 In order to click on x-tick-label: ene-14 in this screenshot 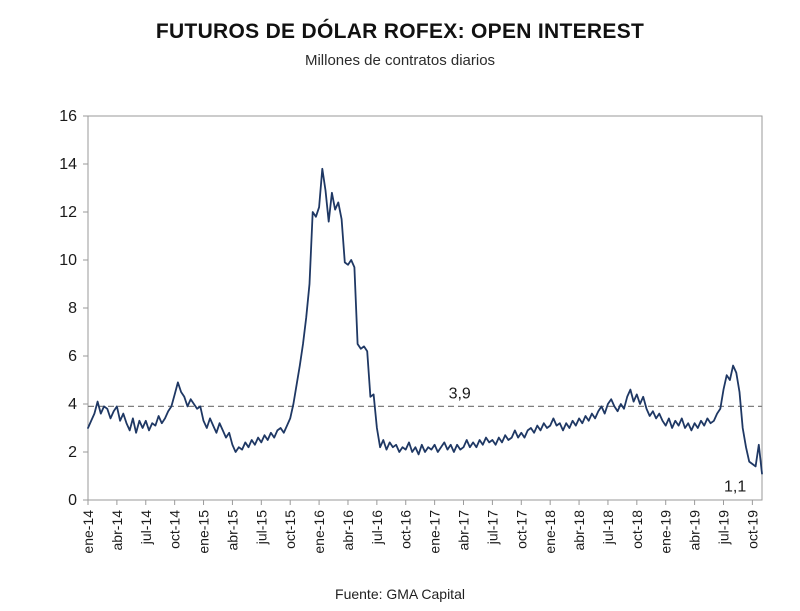, I will do `click(88, 532)`.